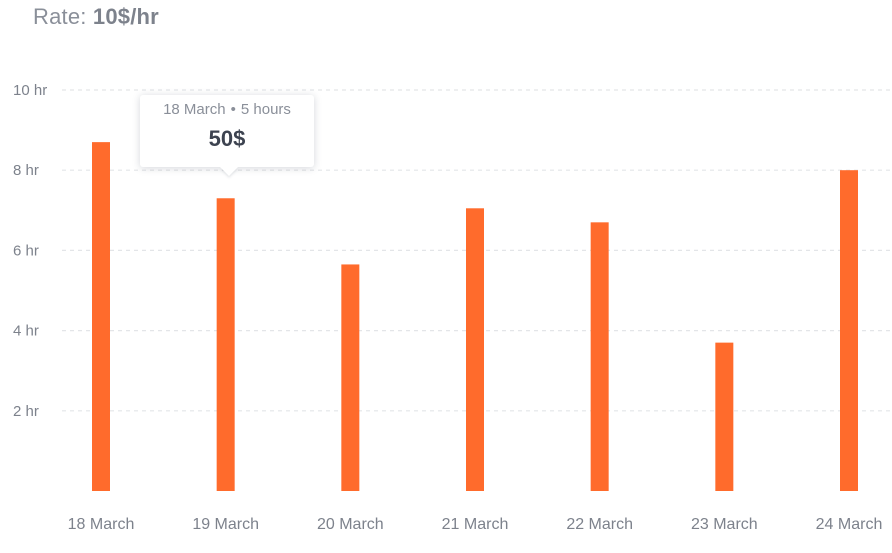  I want to click on x-tick-label: 19 March, so click(225, 524).